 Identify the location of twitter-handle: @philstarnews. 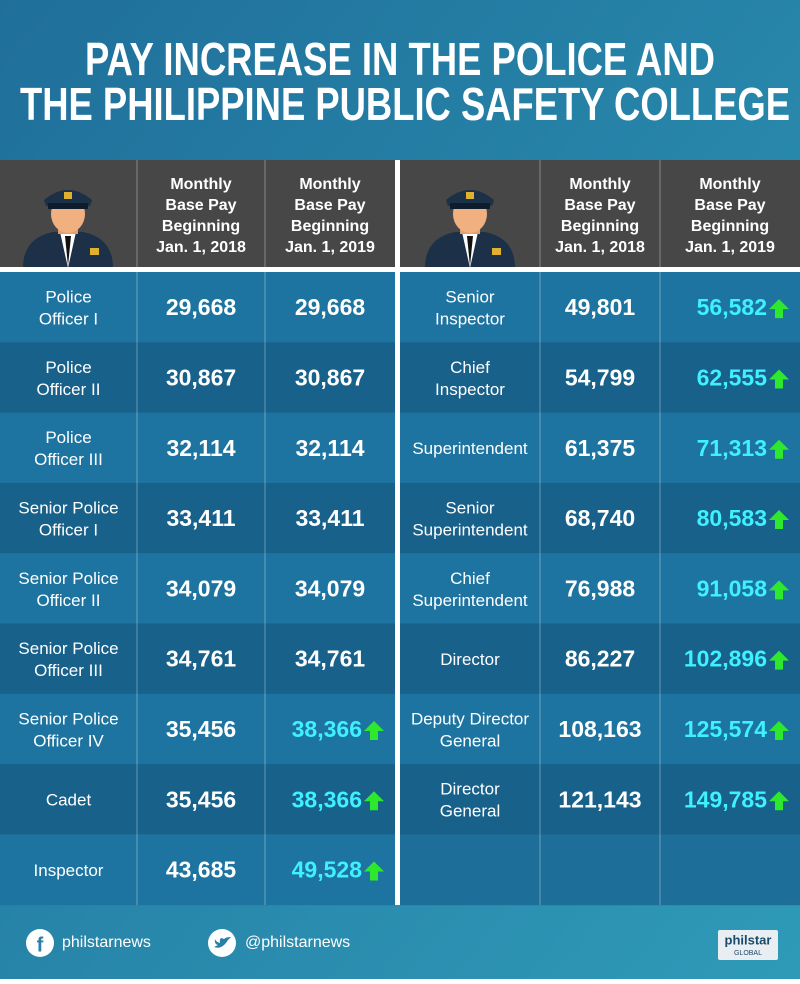
(297, 942).